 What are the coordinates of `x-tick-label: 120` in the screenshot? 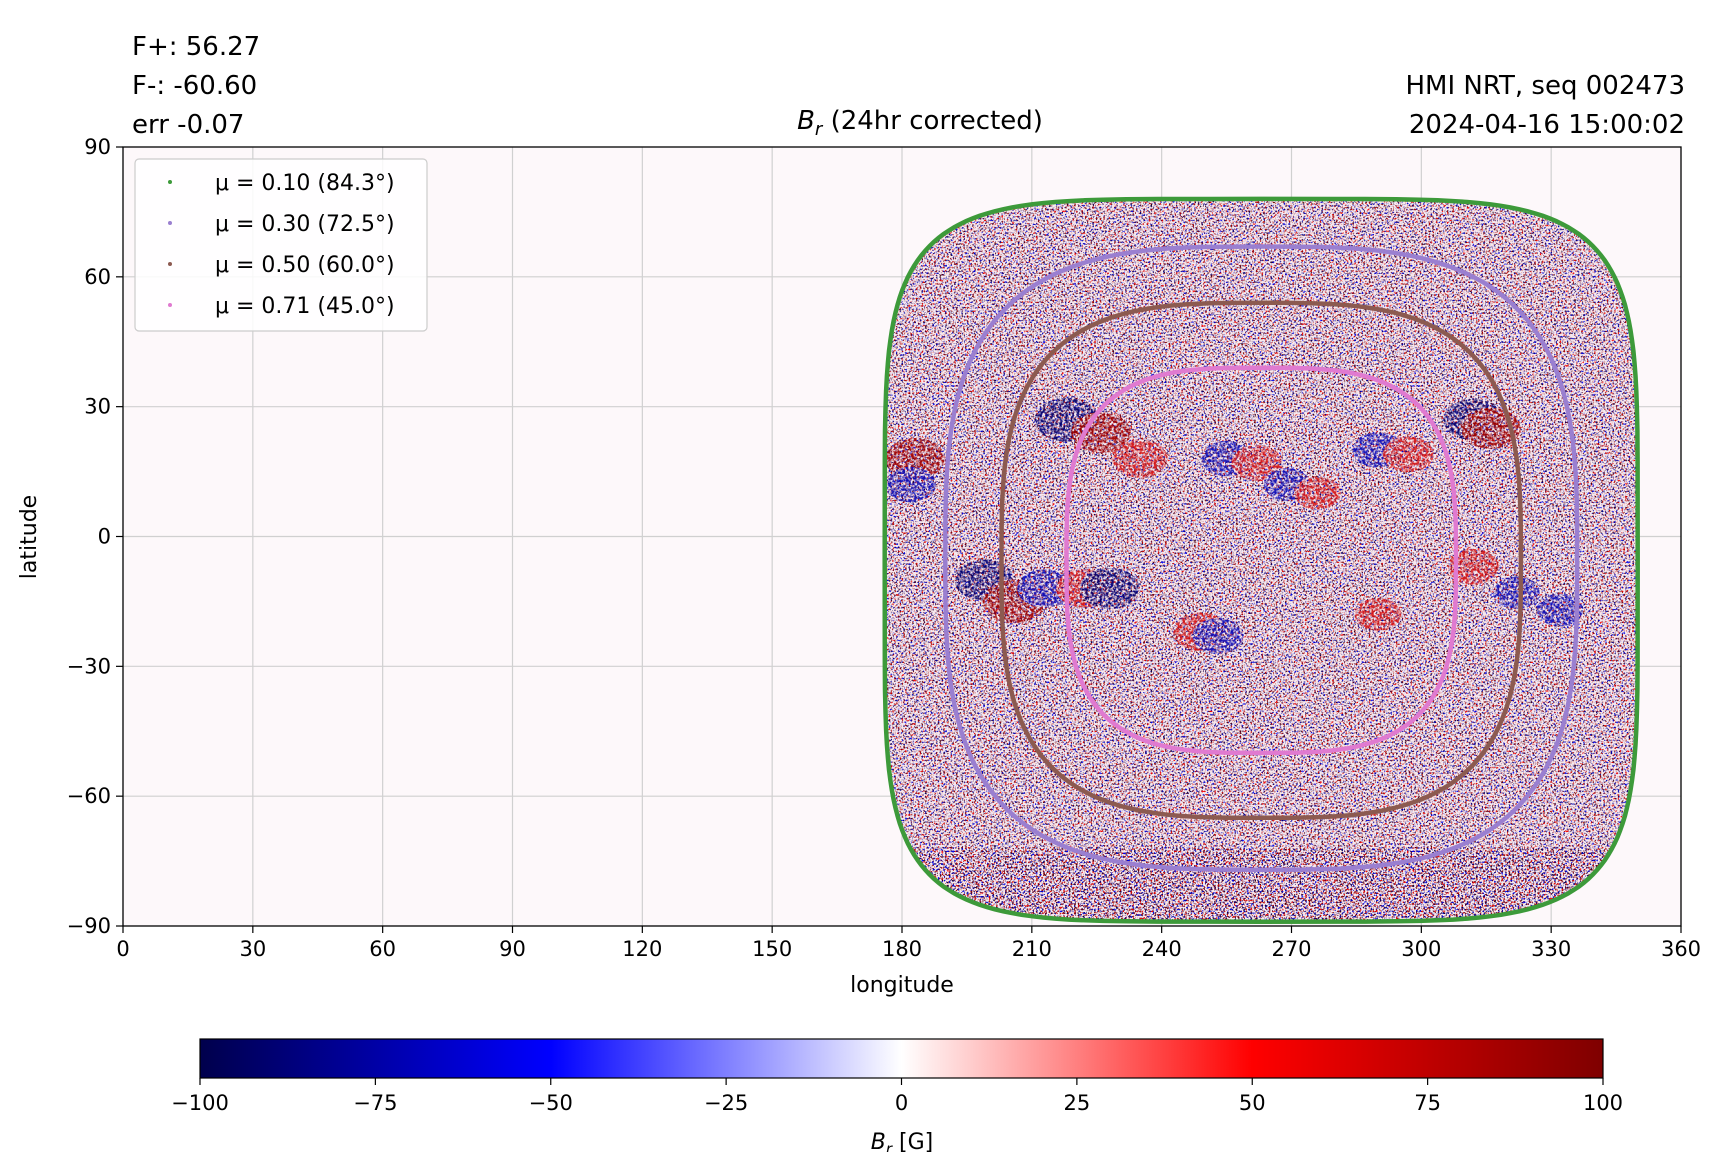 It's located at (642, 949).